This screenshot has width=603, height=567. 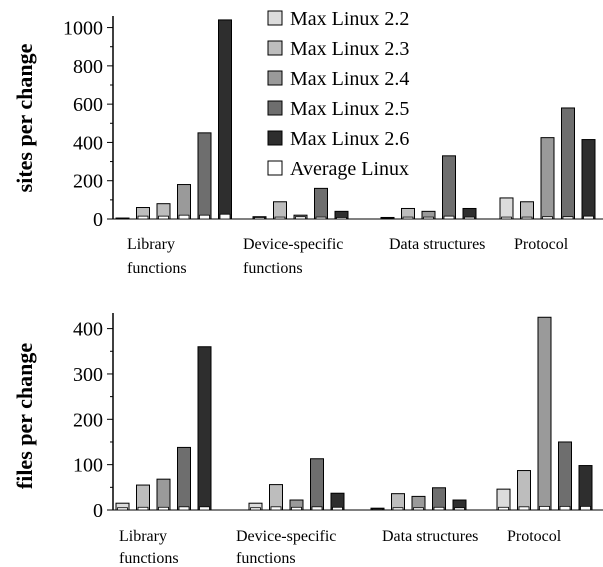 What do you see at coordinates (83, 29) in the screenshot?
I see `y-tick-label: 1000` at bounding box center [83, 29].